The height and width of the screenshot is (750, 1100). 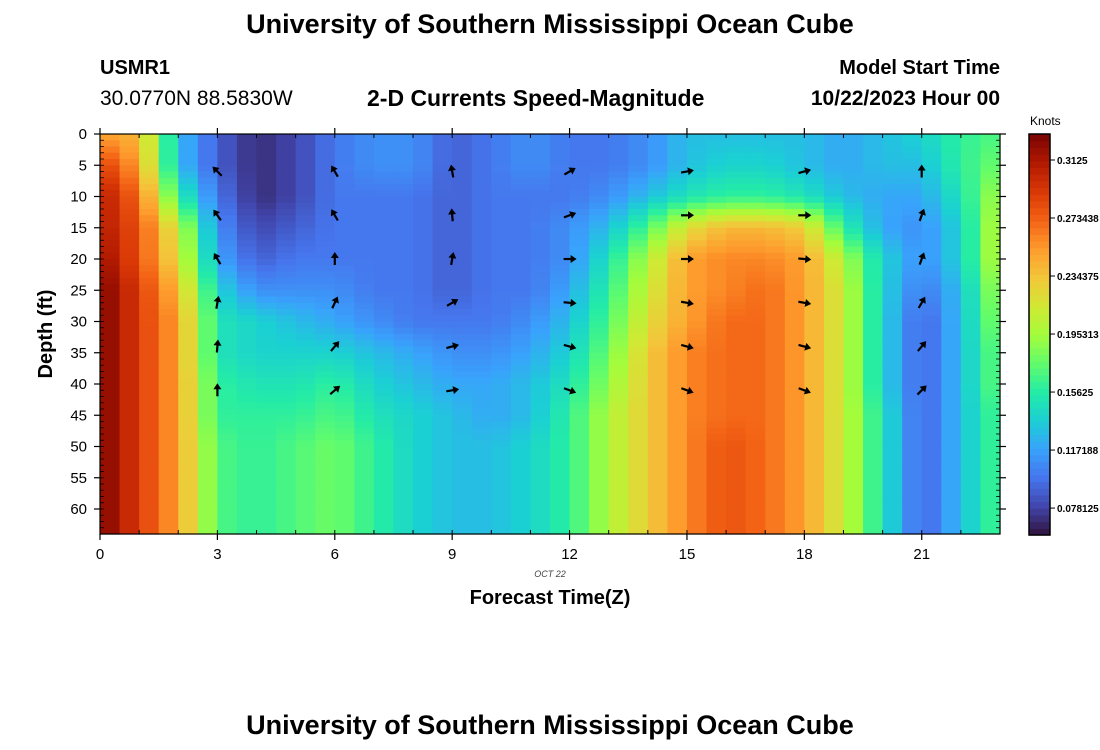 I want to click on current-vector-arrow, so click(x=452, y=171).